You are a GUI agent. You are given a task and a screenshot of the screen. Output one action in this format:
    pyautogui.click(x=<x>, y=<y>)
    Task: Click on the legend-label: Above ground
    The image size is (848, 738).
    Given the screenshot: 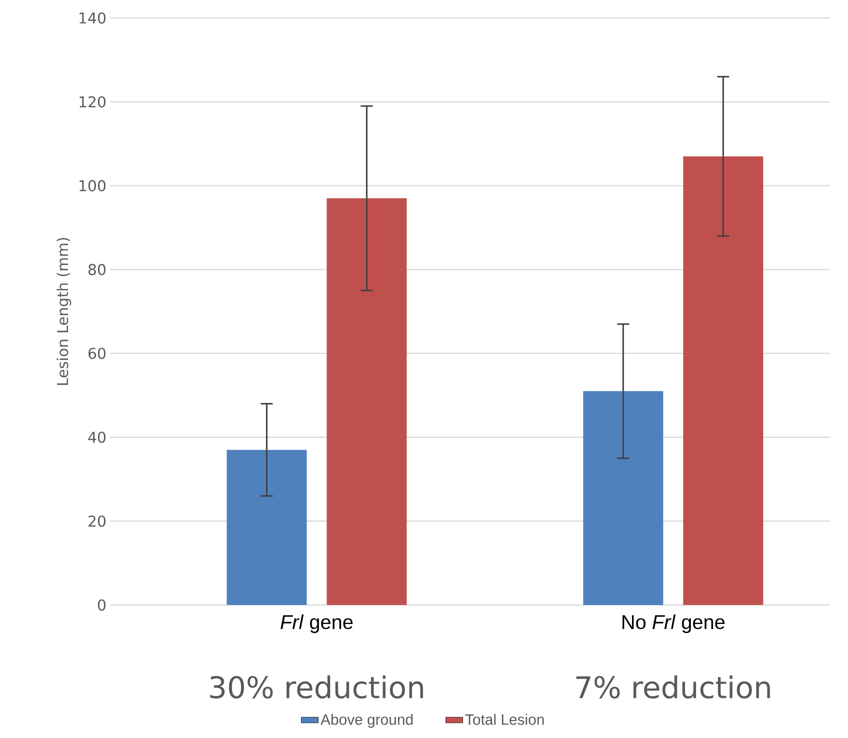 What is the action you would take?
    pyautogui.click(x=366, y=721)
    